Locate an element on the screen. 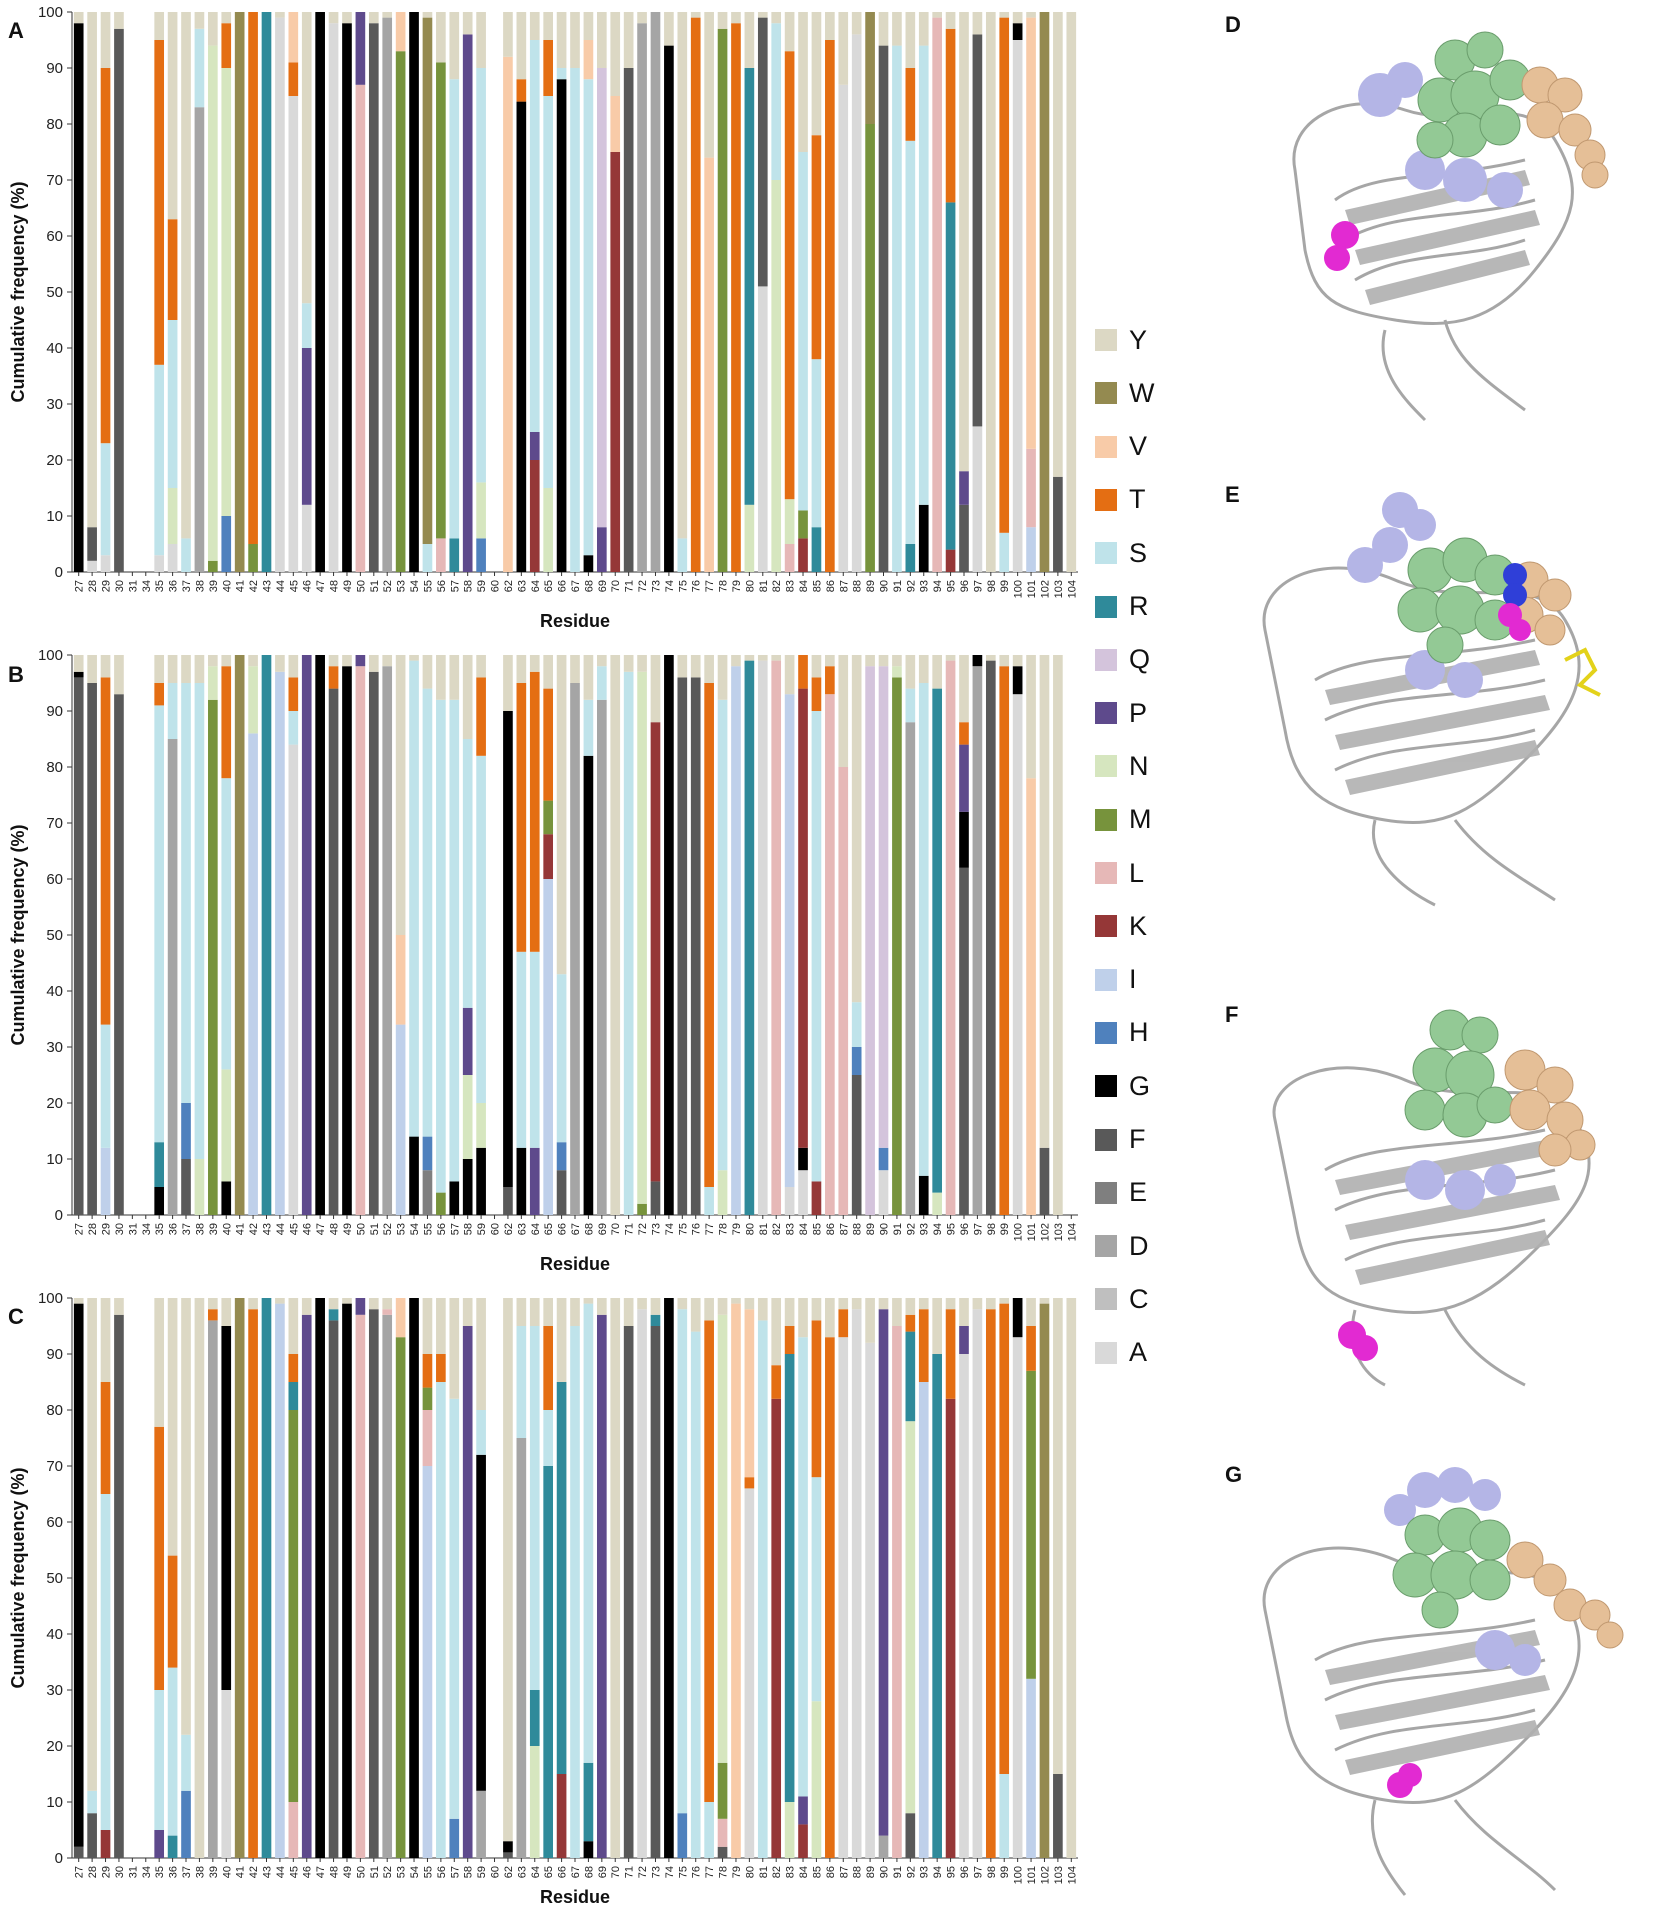 The height and width of the screenshot is (1913, 1669). x-tick-label: 75 is located at coordinates (683, 1229).